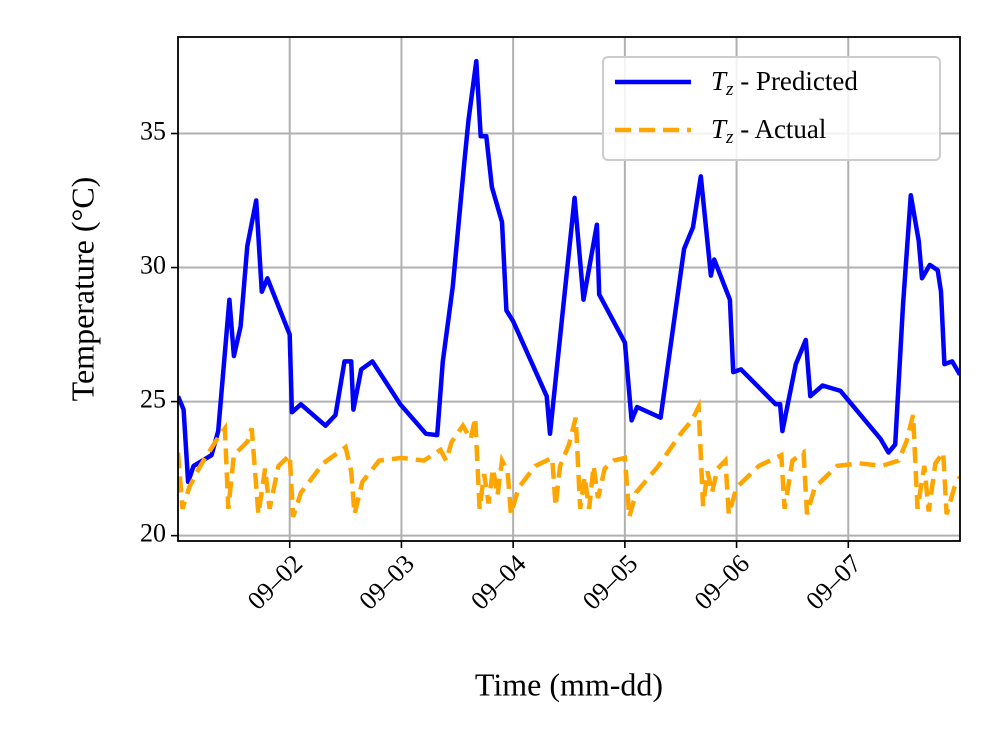 The image size is (997, 747). Describe the element at coordinates (82, 289) in the screenshot. I see `y-axis-label: Temperature (°C)` at that location.